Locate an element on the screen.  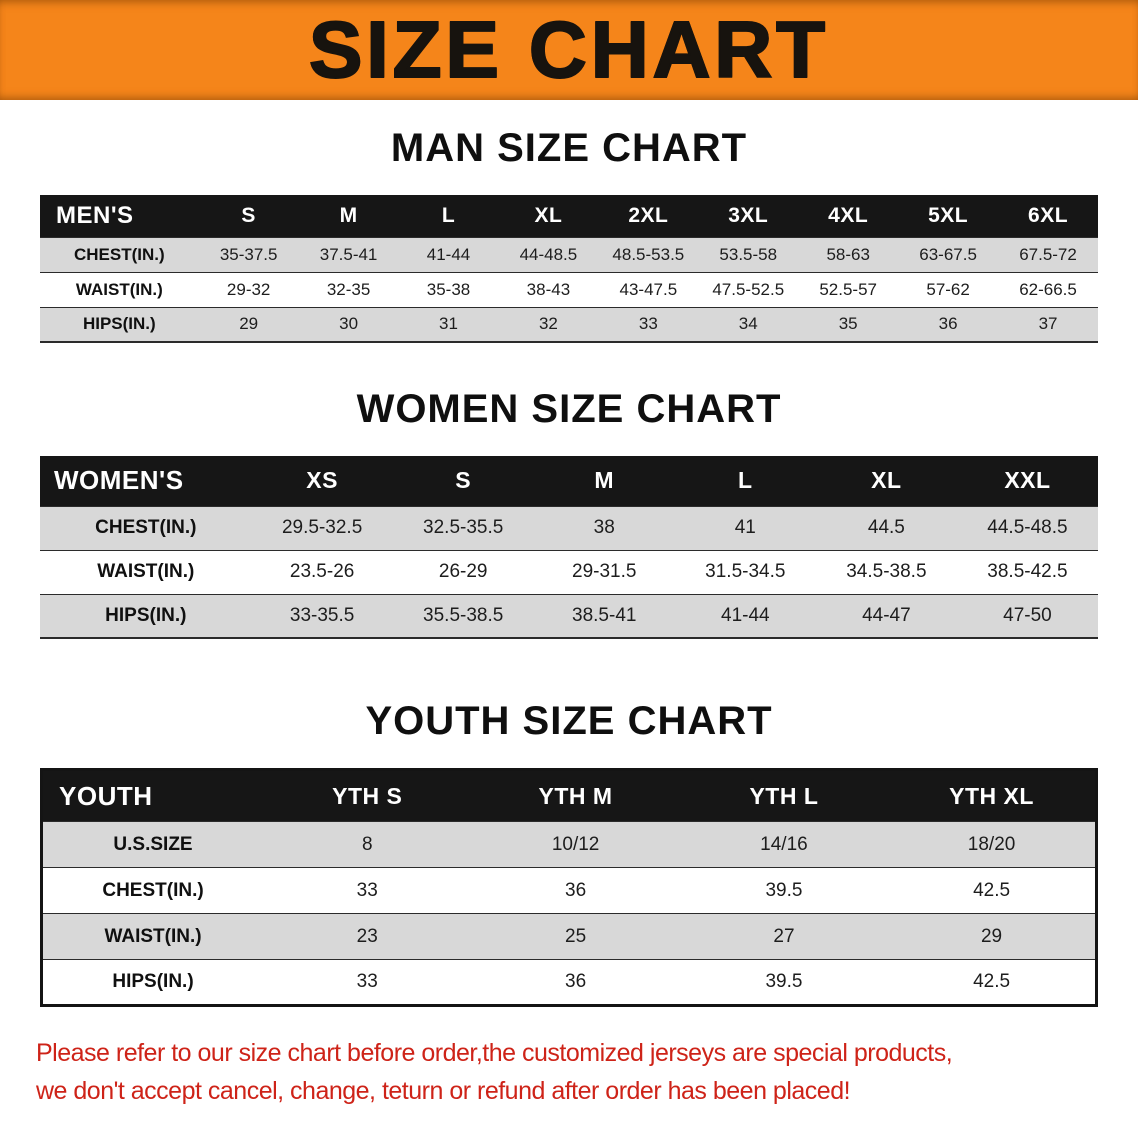
value-cell: 58-63 is located at coordinates (848, 254).